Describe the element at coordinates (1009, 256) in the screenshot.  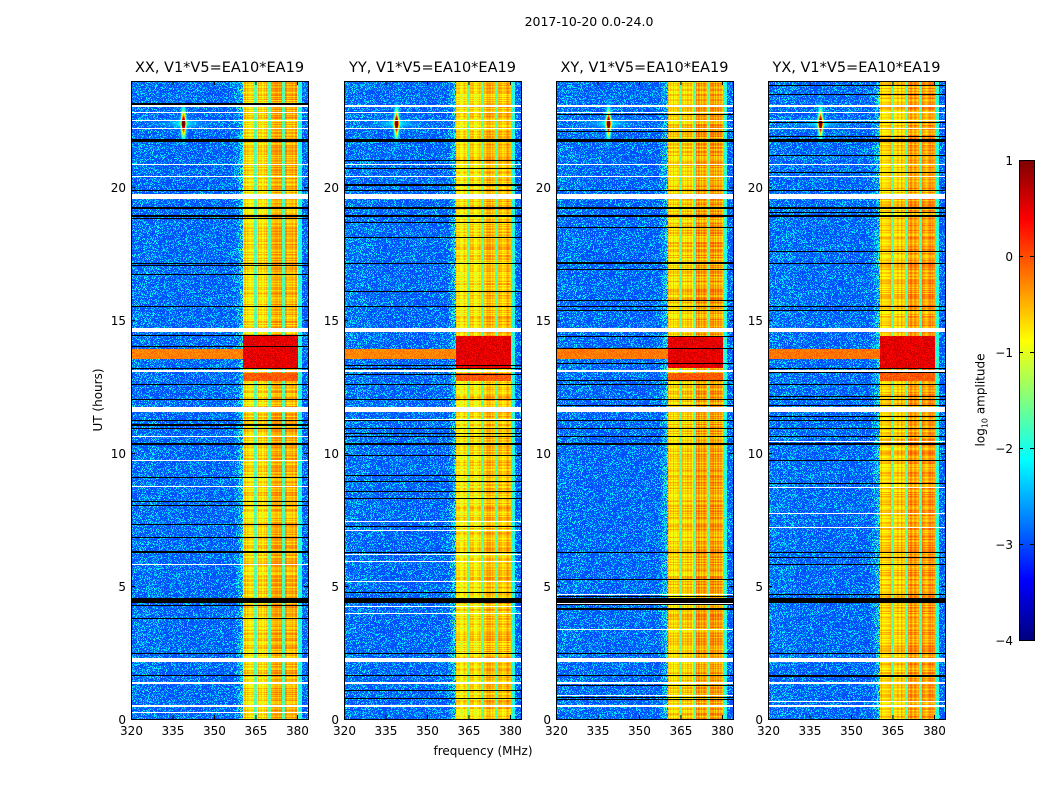
I see `colorbar-tick-label: 0` at that location.